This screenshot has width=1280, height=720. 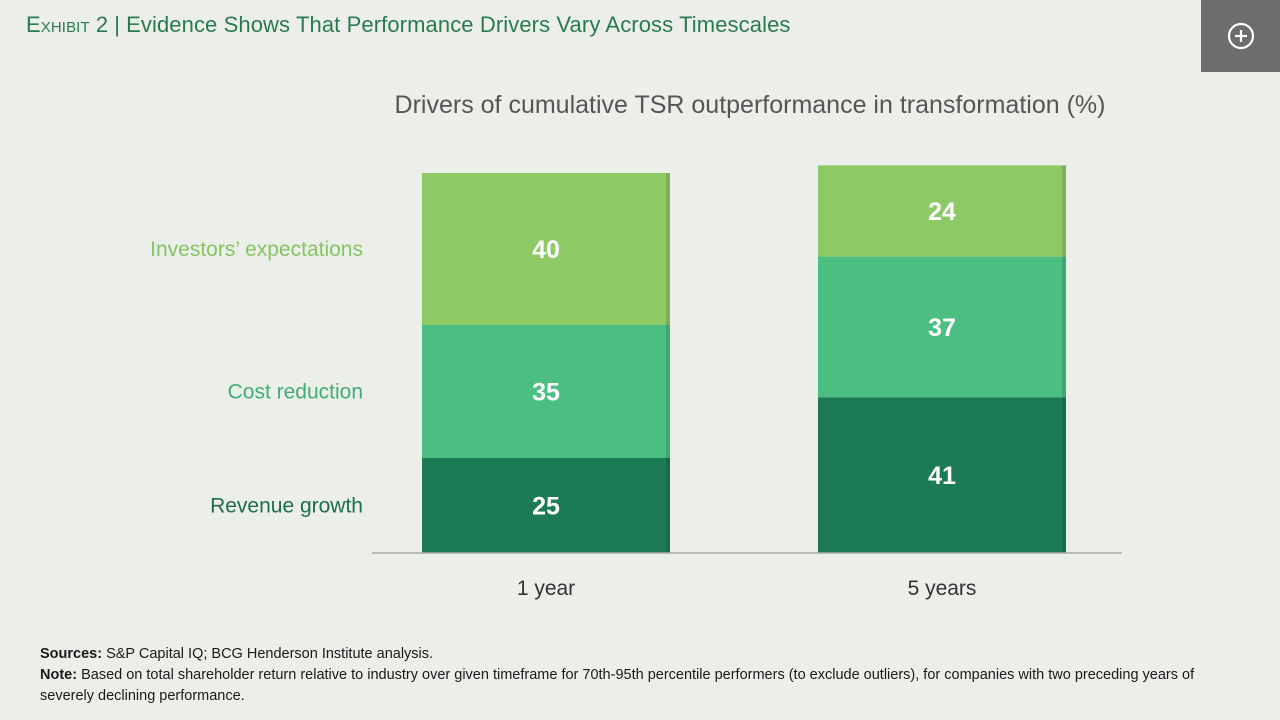 What do you see at coordinates (295, 392) in the screenshot?
I see `legend-label: Cost reduction` at bounding box center [295, 392].